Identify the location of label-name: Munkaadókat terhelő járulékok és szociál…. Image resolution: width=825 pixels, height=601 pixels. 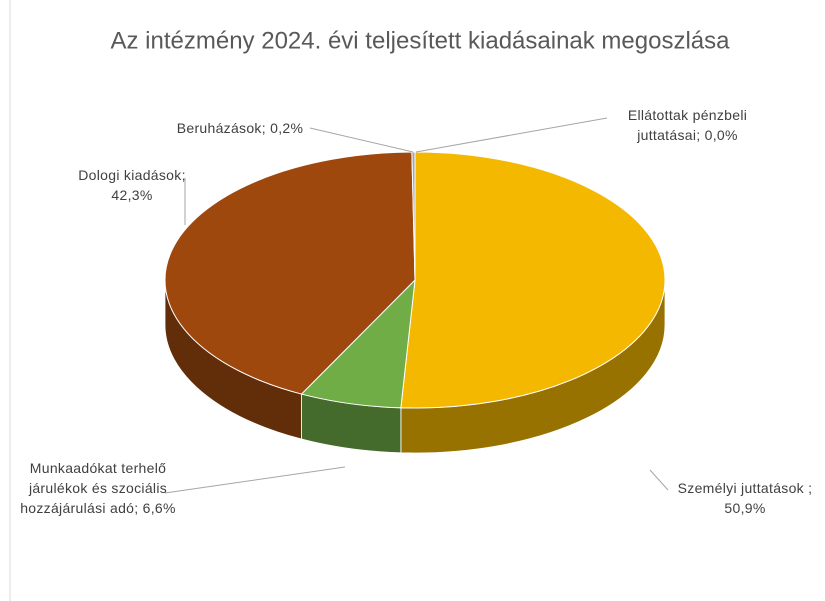
(94, 488).